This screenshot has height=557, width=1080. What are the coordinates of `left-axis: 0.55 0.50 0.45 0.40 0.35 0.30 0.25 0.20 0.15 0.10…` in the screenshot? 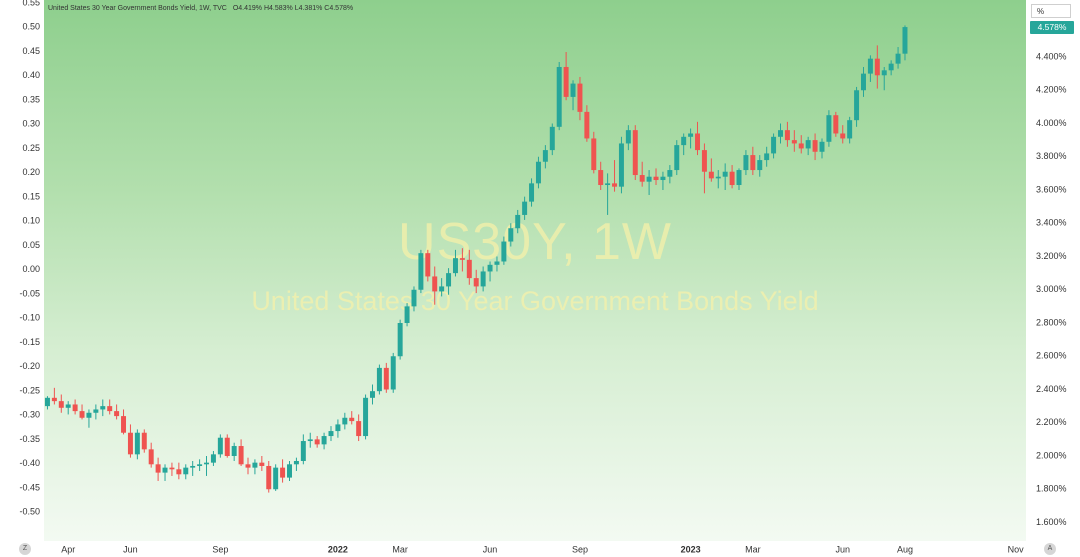 It's located at (29, 258).